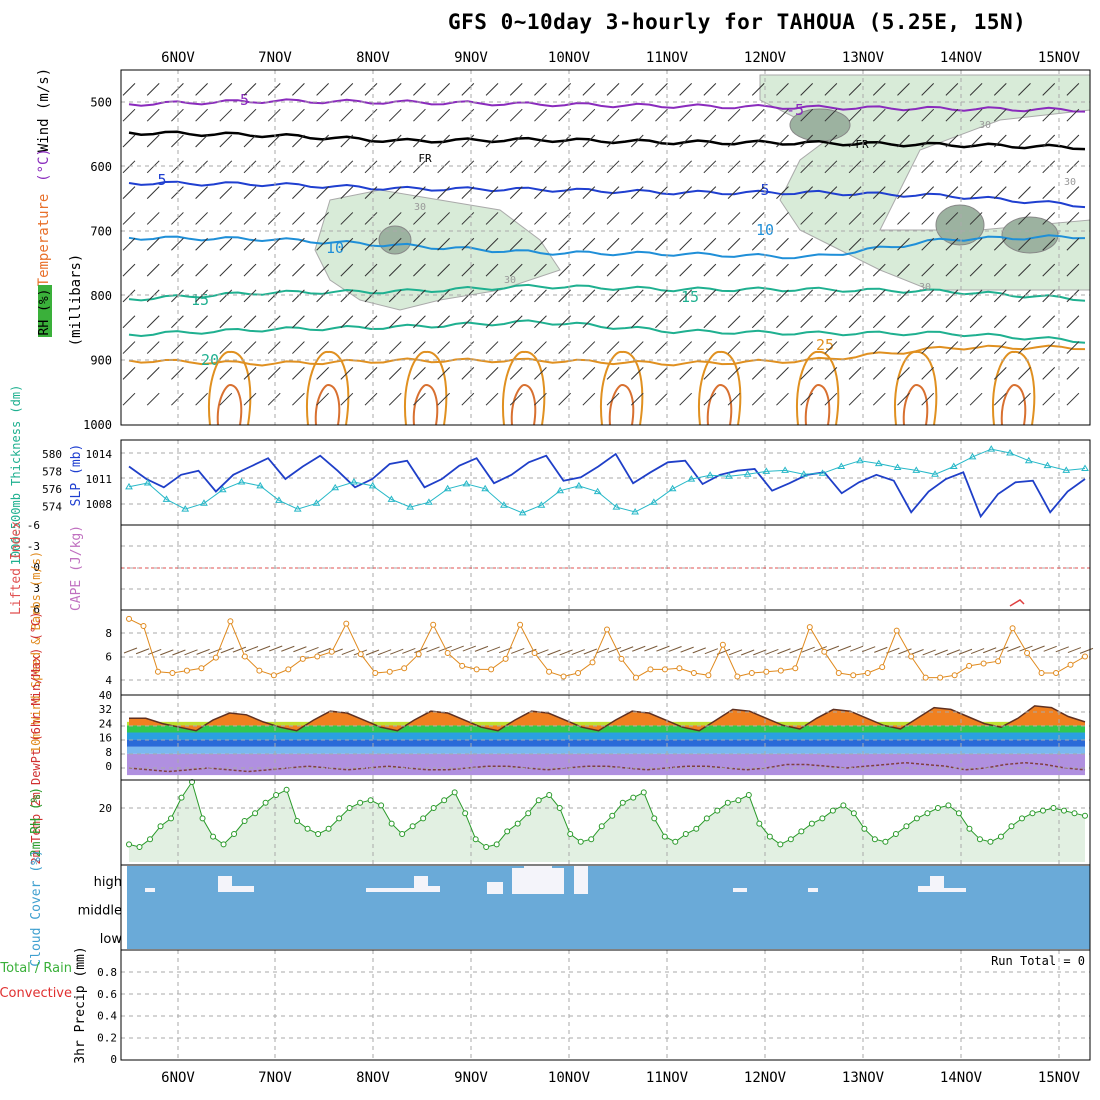  What do you see at coordinates (607, 105) in the screenshot?
I see `isotherm--5` at bounding box center [607, 105].